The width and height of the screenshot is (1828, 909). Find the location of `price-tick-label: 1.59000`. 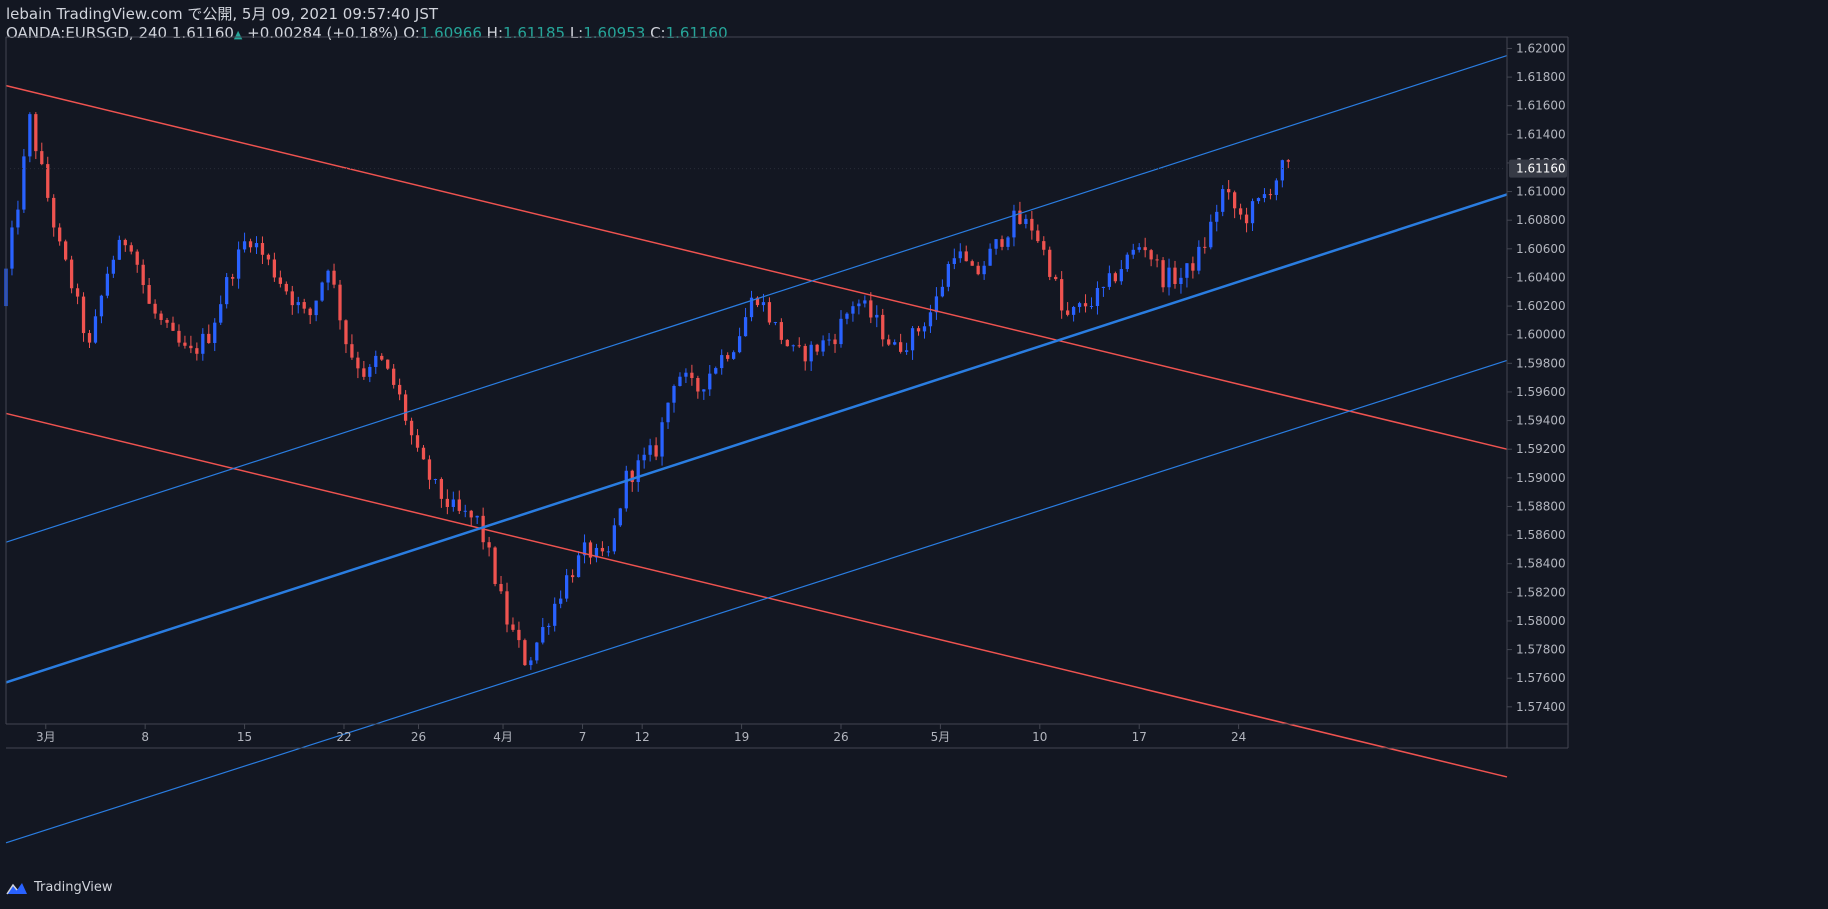

price-tick-label: 1.59000 is located at coordinates (1541, 478).